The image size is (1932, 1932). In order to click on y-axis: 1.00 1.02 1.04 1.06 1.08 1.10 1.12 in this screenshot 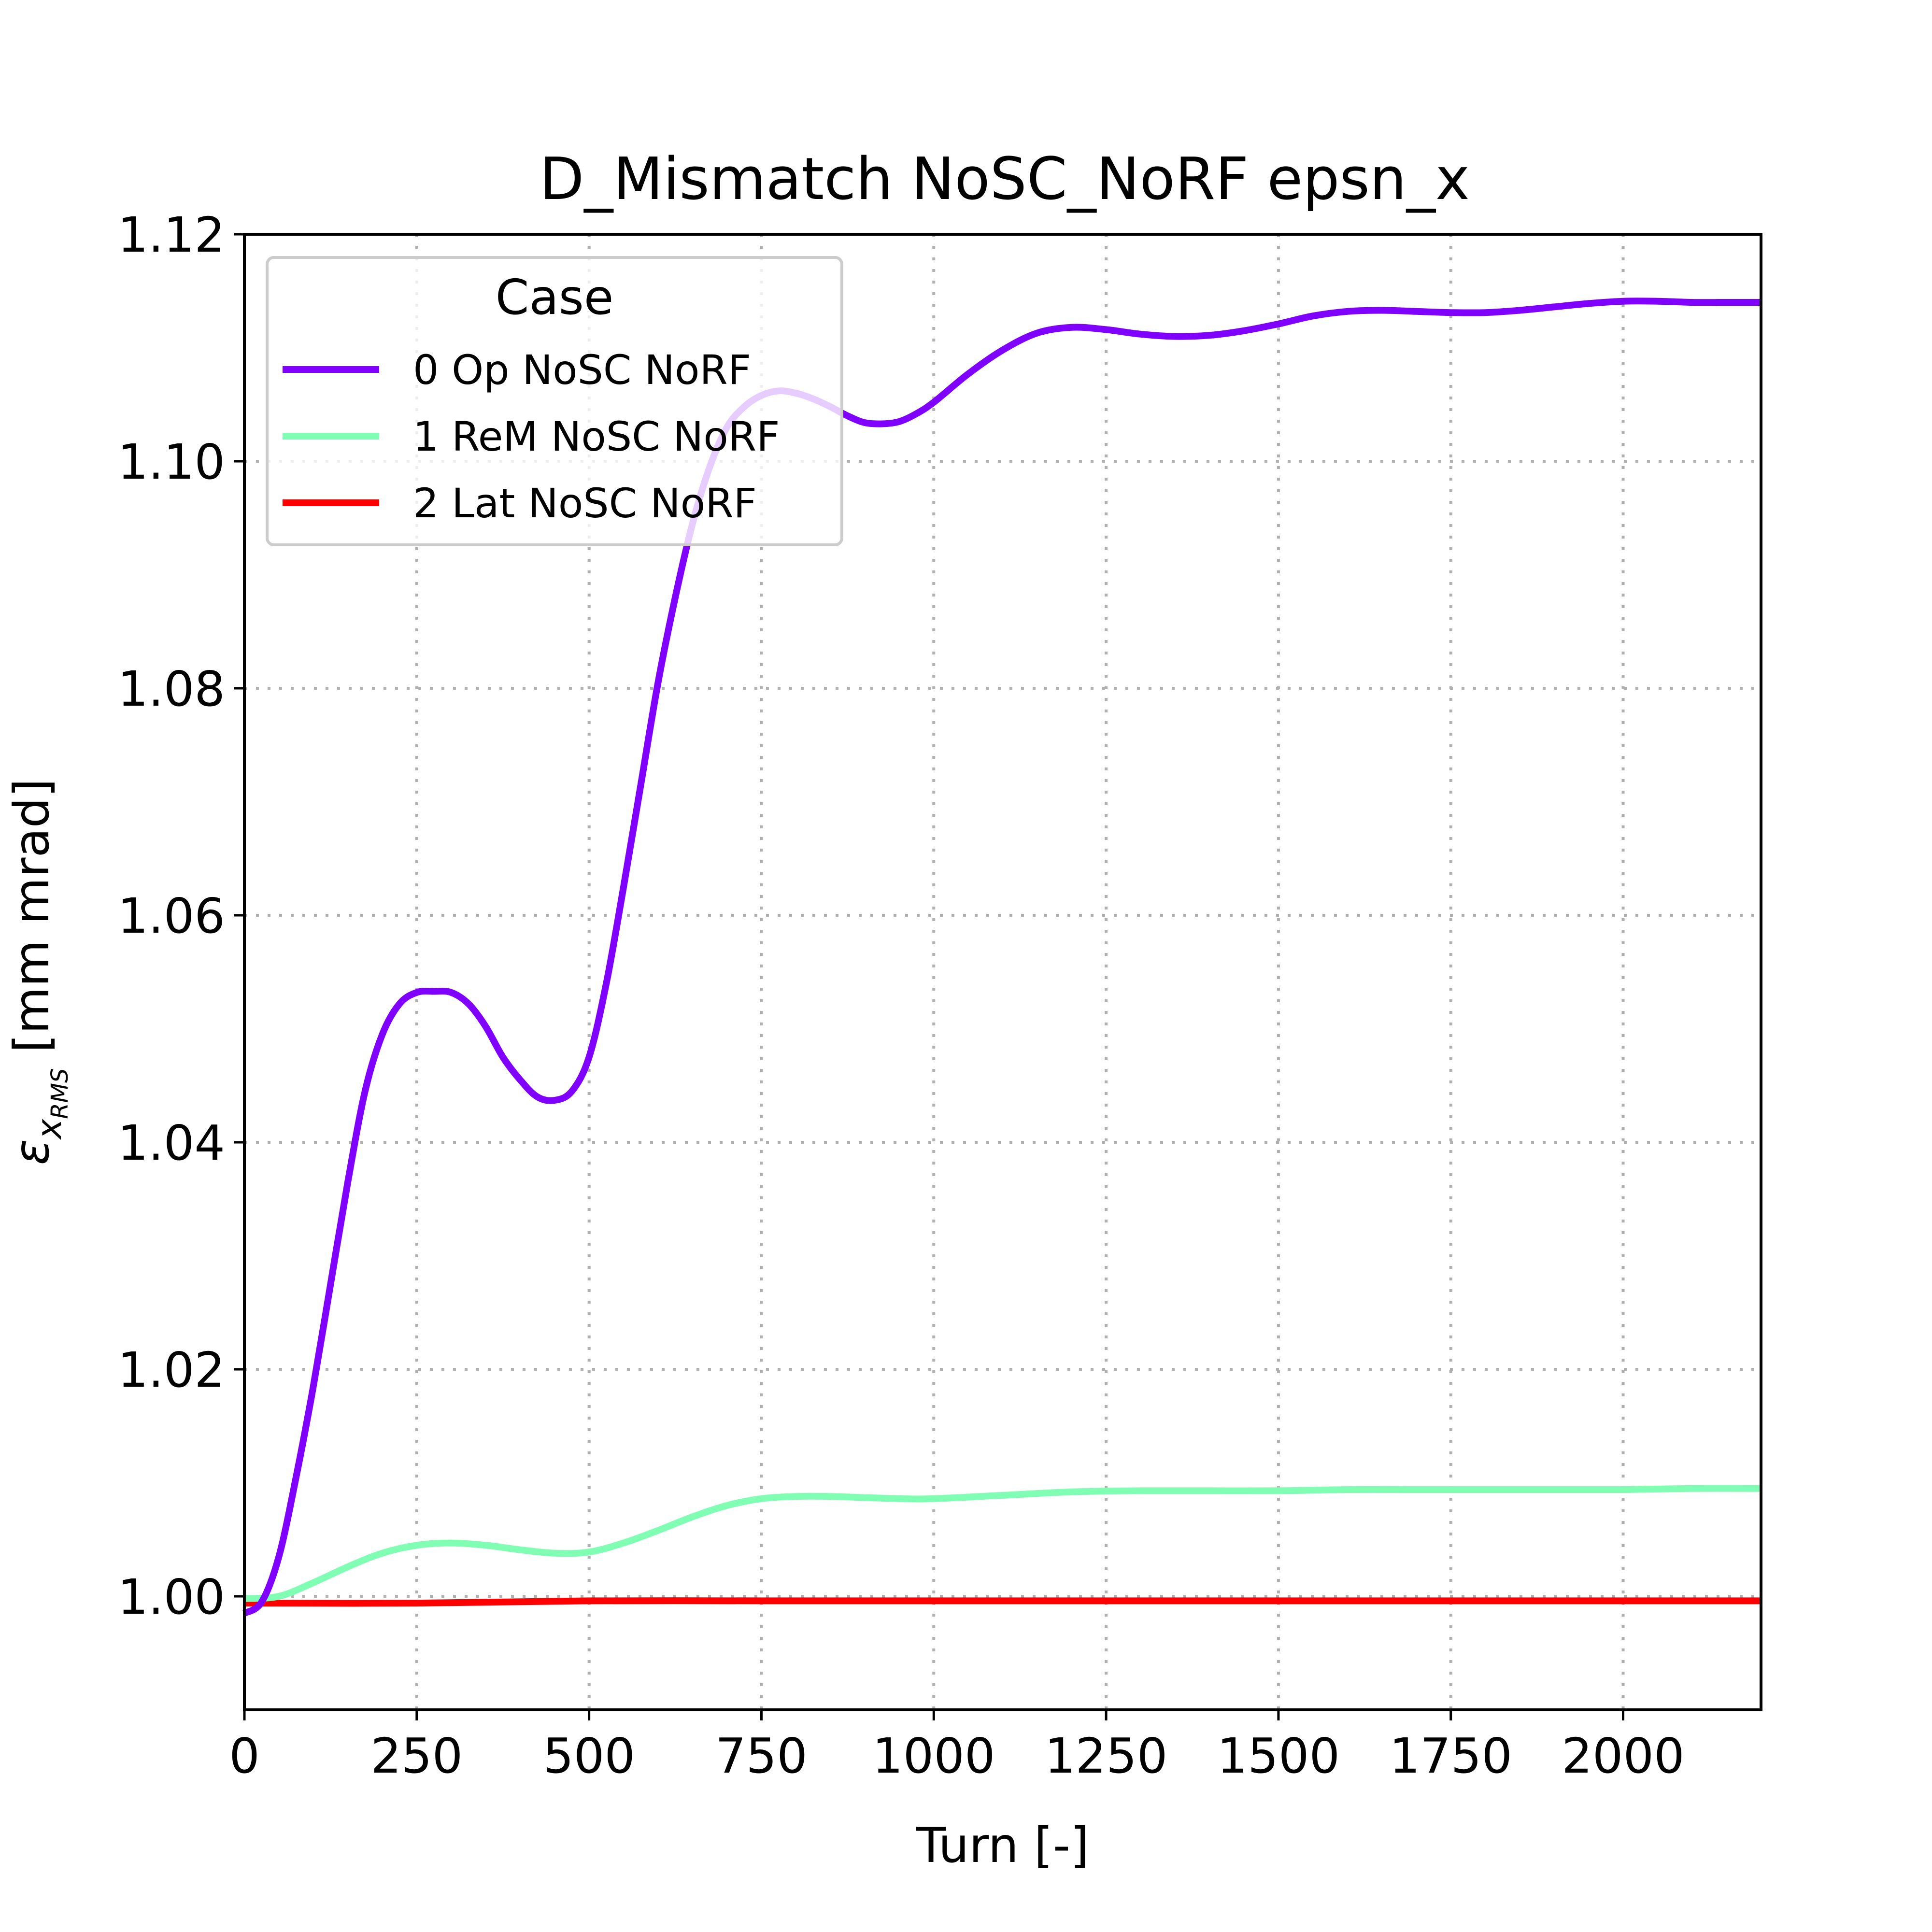, I will do `click(180, 916)`.